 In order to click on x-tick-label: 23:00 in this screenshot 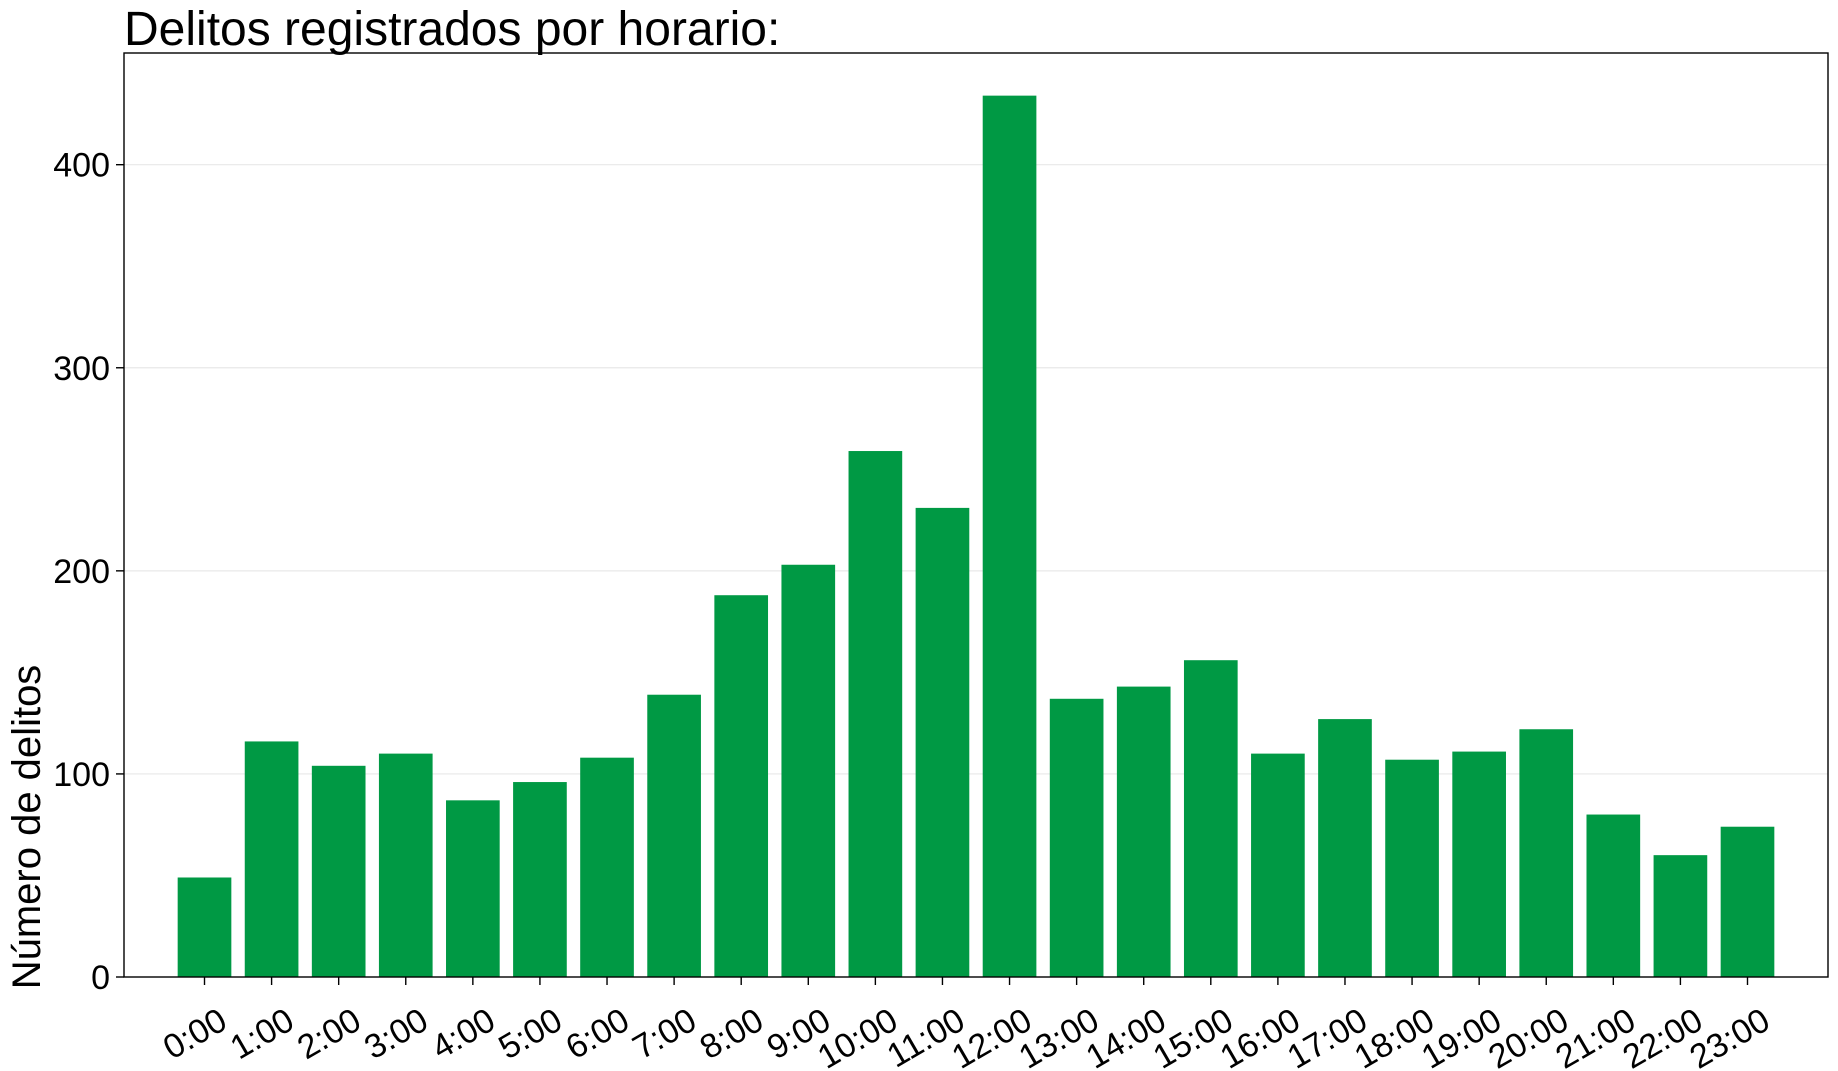, I will do `click(1730, 1036)`.